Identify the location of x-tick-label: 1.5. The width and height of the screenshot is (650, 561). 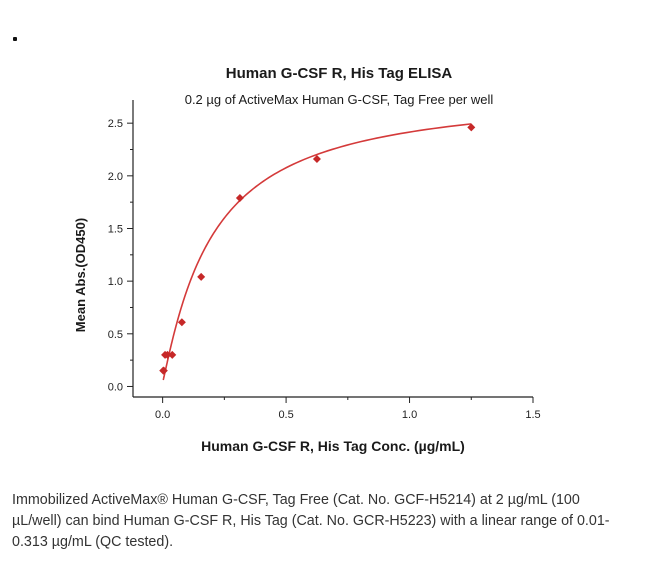
(532, 415).